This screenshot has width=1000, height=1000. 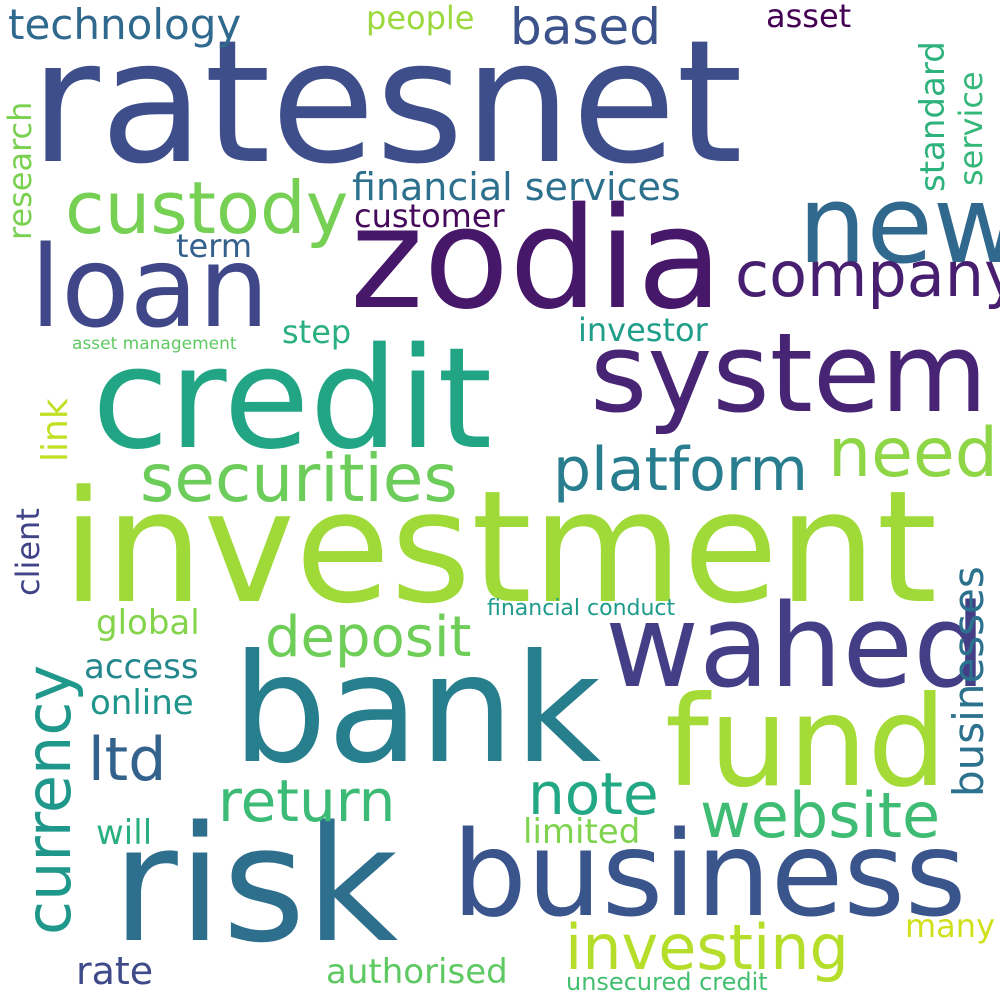 What do you see at coordinates (207, 208) in the screenshot?
I see `word-custody: custody` at bounding box center [207, 208].